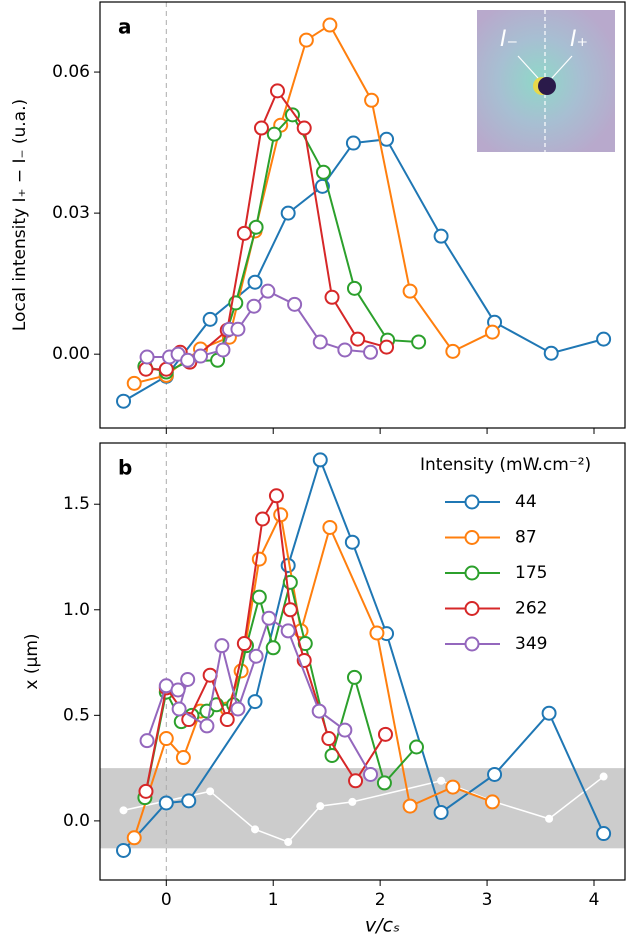 The image size is (626, 939). I want to click on legend-label: 87, so click(526, 538).